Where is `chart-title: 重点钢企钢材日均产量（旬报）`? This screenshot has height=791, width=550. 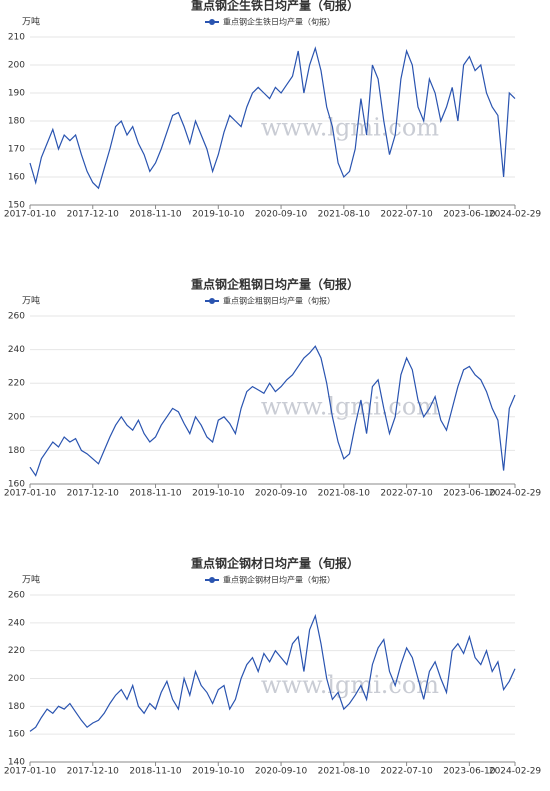 chart-title: 重点钢企钢材日均产量（旬报） is located at coordinates (275, 563).